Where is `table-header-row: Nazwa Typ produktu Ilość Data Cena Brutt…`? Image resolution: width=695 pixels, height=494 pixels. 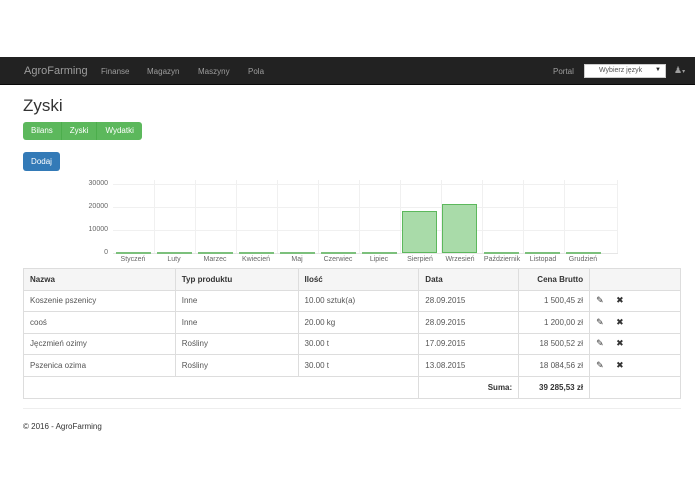 table-header-row: Nazwa Typ produktu Ilość Data Cena Brutt… is located at coordinates (352, 279).